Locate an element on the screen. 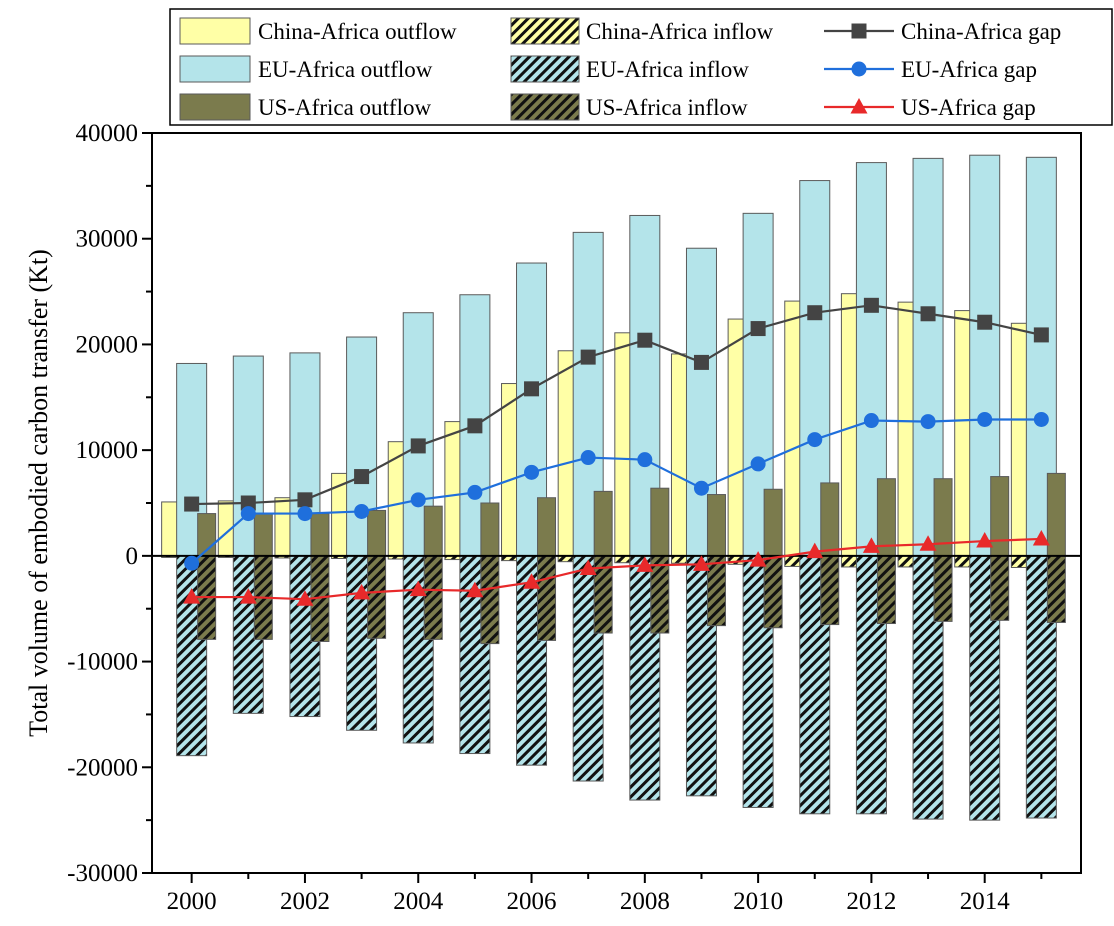 The width and height of the screenshot is (1114, 926). legend-label: China-Africa inflow is located at coordinates (680, 31).